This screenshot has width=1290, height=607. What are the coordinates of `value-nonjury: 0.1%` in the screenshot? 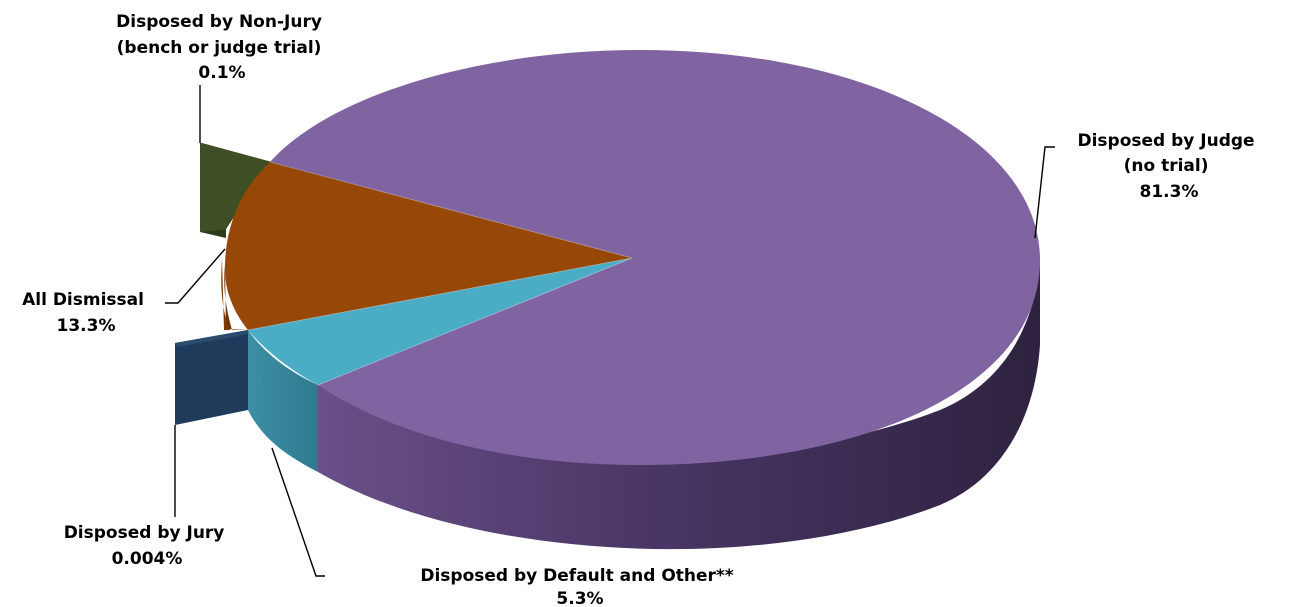 It's located at (221, 73).